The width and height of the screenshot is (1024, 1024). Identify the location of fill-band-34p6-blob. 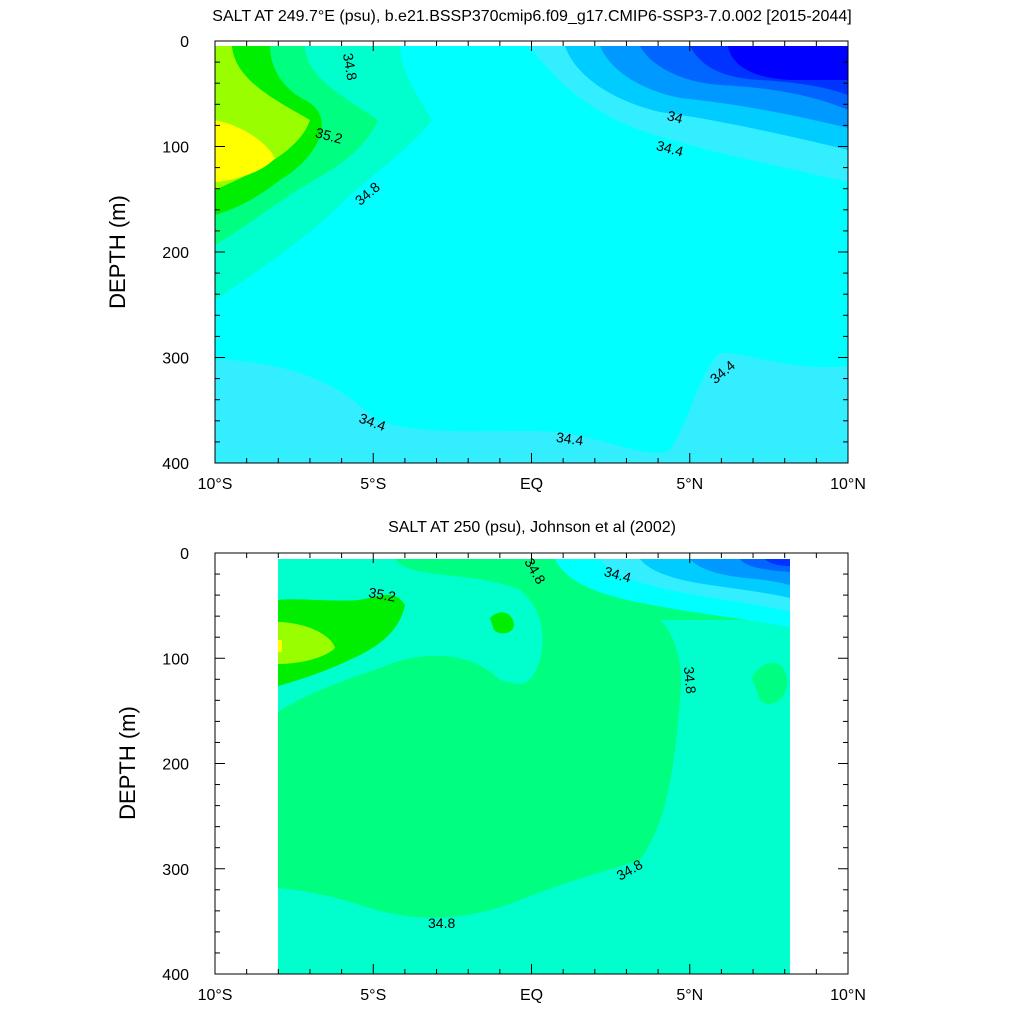
(770, 683).